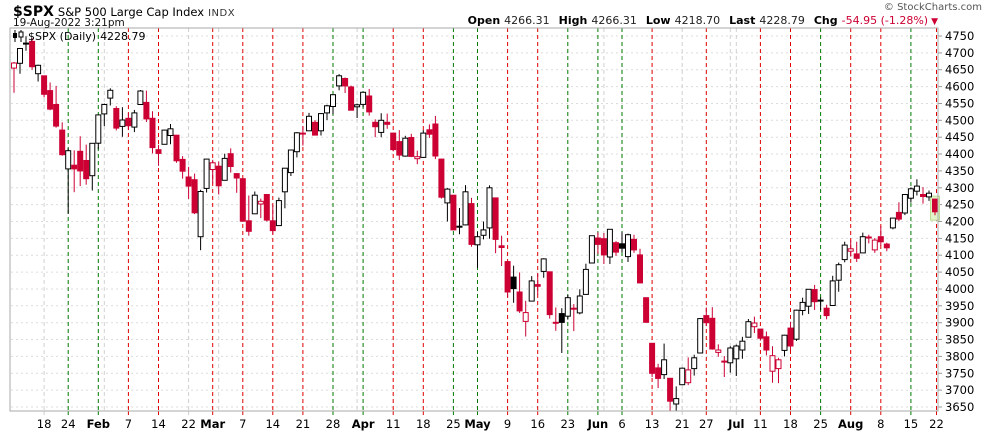 This screenshot has width=990, height=438. Describe the element at coordinates (131, 12) in the screenshot. I see `index-name: S&P 500 Large Cap Index` at that location.